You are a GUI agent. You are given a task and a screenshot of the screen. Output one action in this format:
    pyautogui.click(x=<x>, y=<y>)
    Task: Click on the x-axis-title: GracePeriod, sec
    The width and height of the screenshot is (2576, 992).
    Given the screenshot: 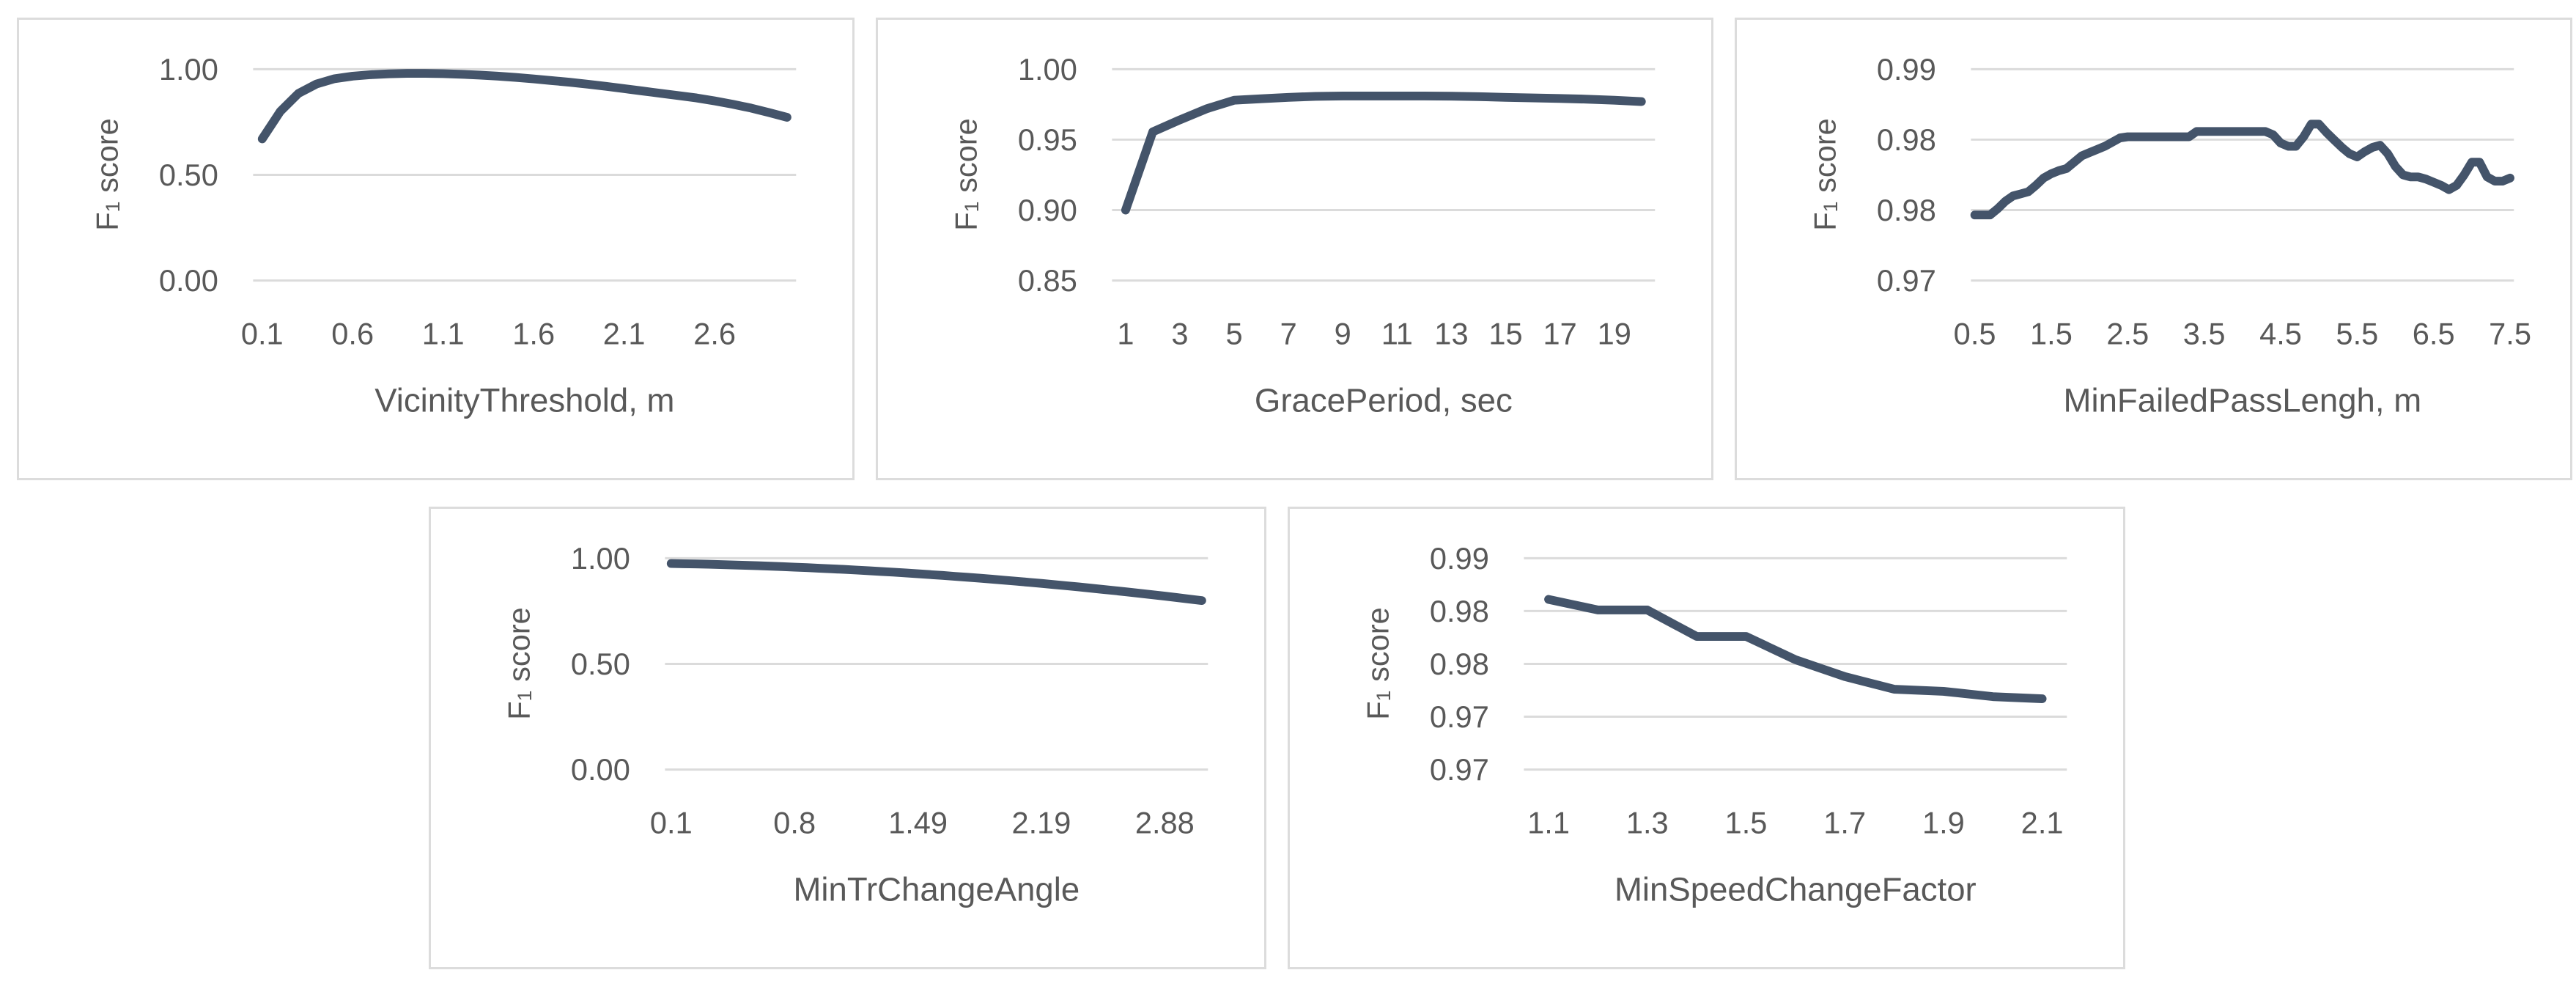 What is the action you would take?
    pyautogui.click(x=1384, y=400)
    